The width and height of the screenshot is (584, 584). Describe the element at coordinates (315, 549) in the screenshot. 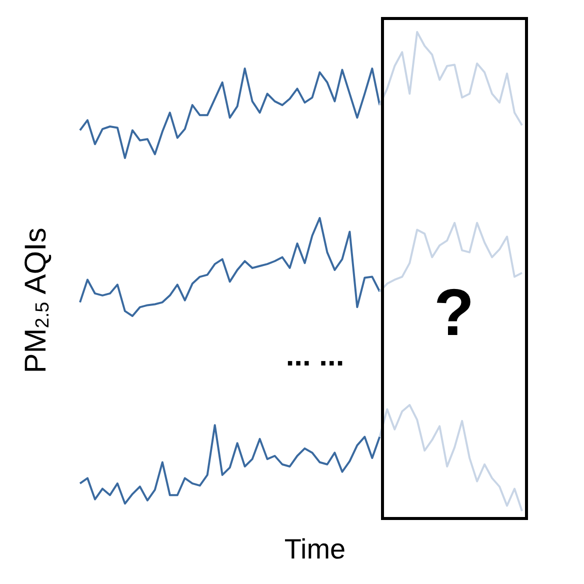

I see `x-axis-title: Time` at that location.